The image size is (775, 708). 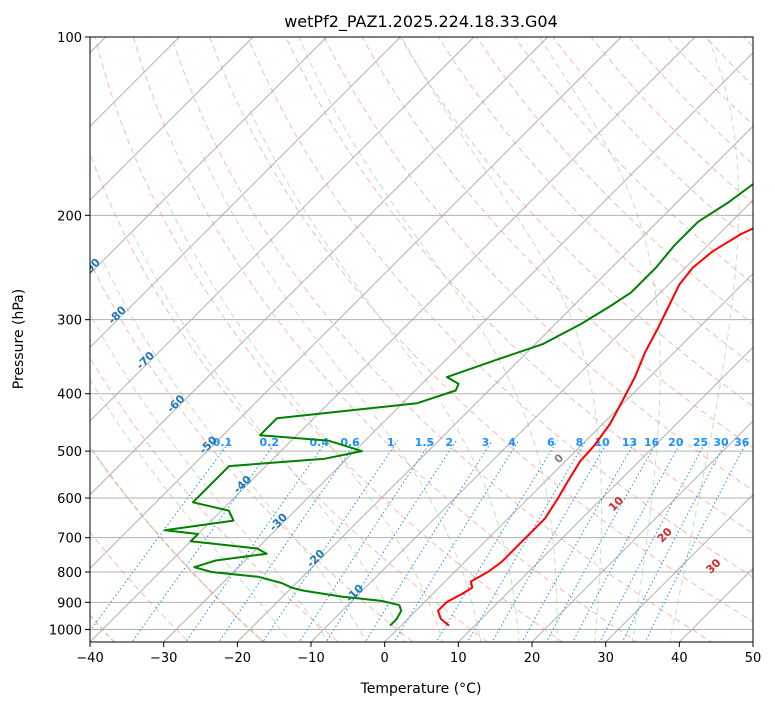 What do you see at coordinates (69, 452) in the screenshot?
I see `y-tick-label: 500` at bounding box center [69, 452].